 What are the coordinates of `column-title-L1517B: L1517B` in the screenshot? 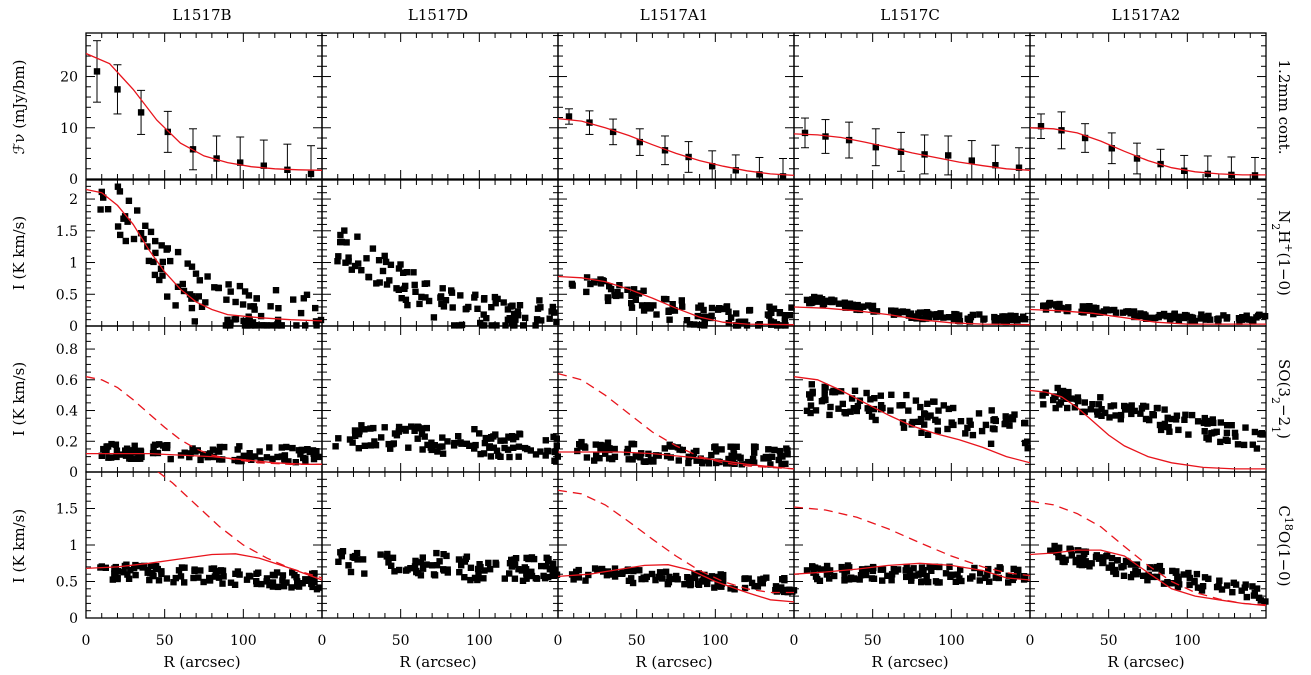 It's located at (201, 15).